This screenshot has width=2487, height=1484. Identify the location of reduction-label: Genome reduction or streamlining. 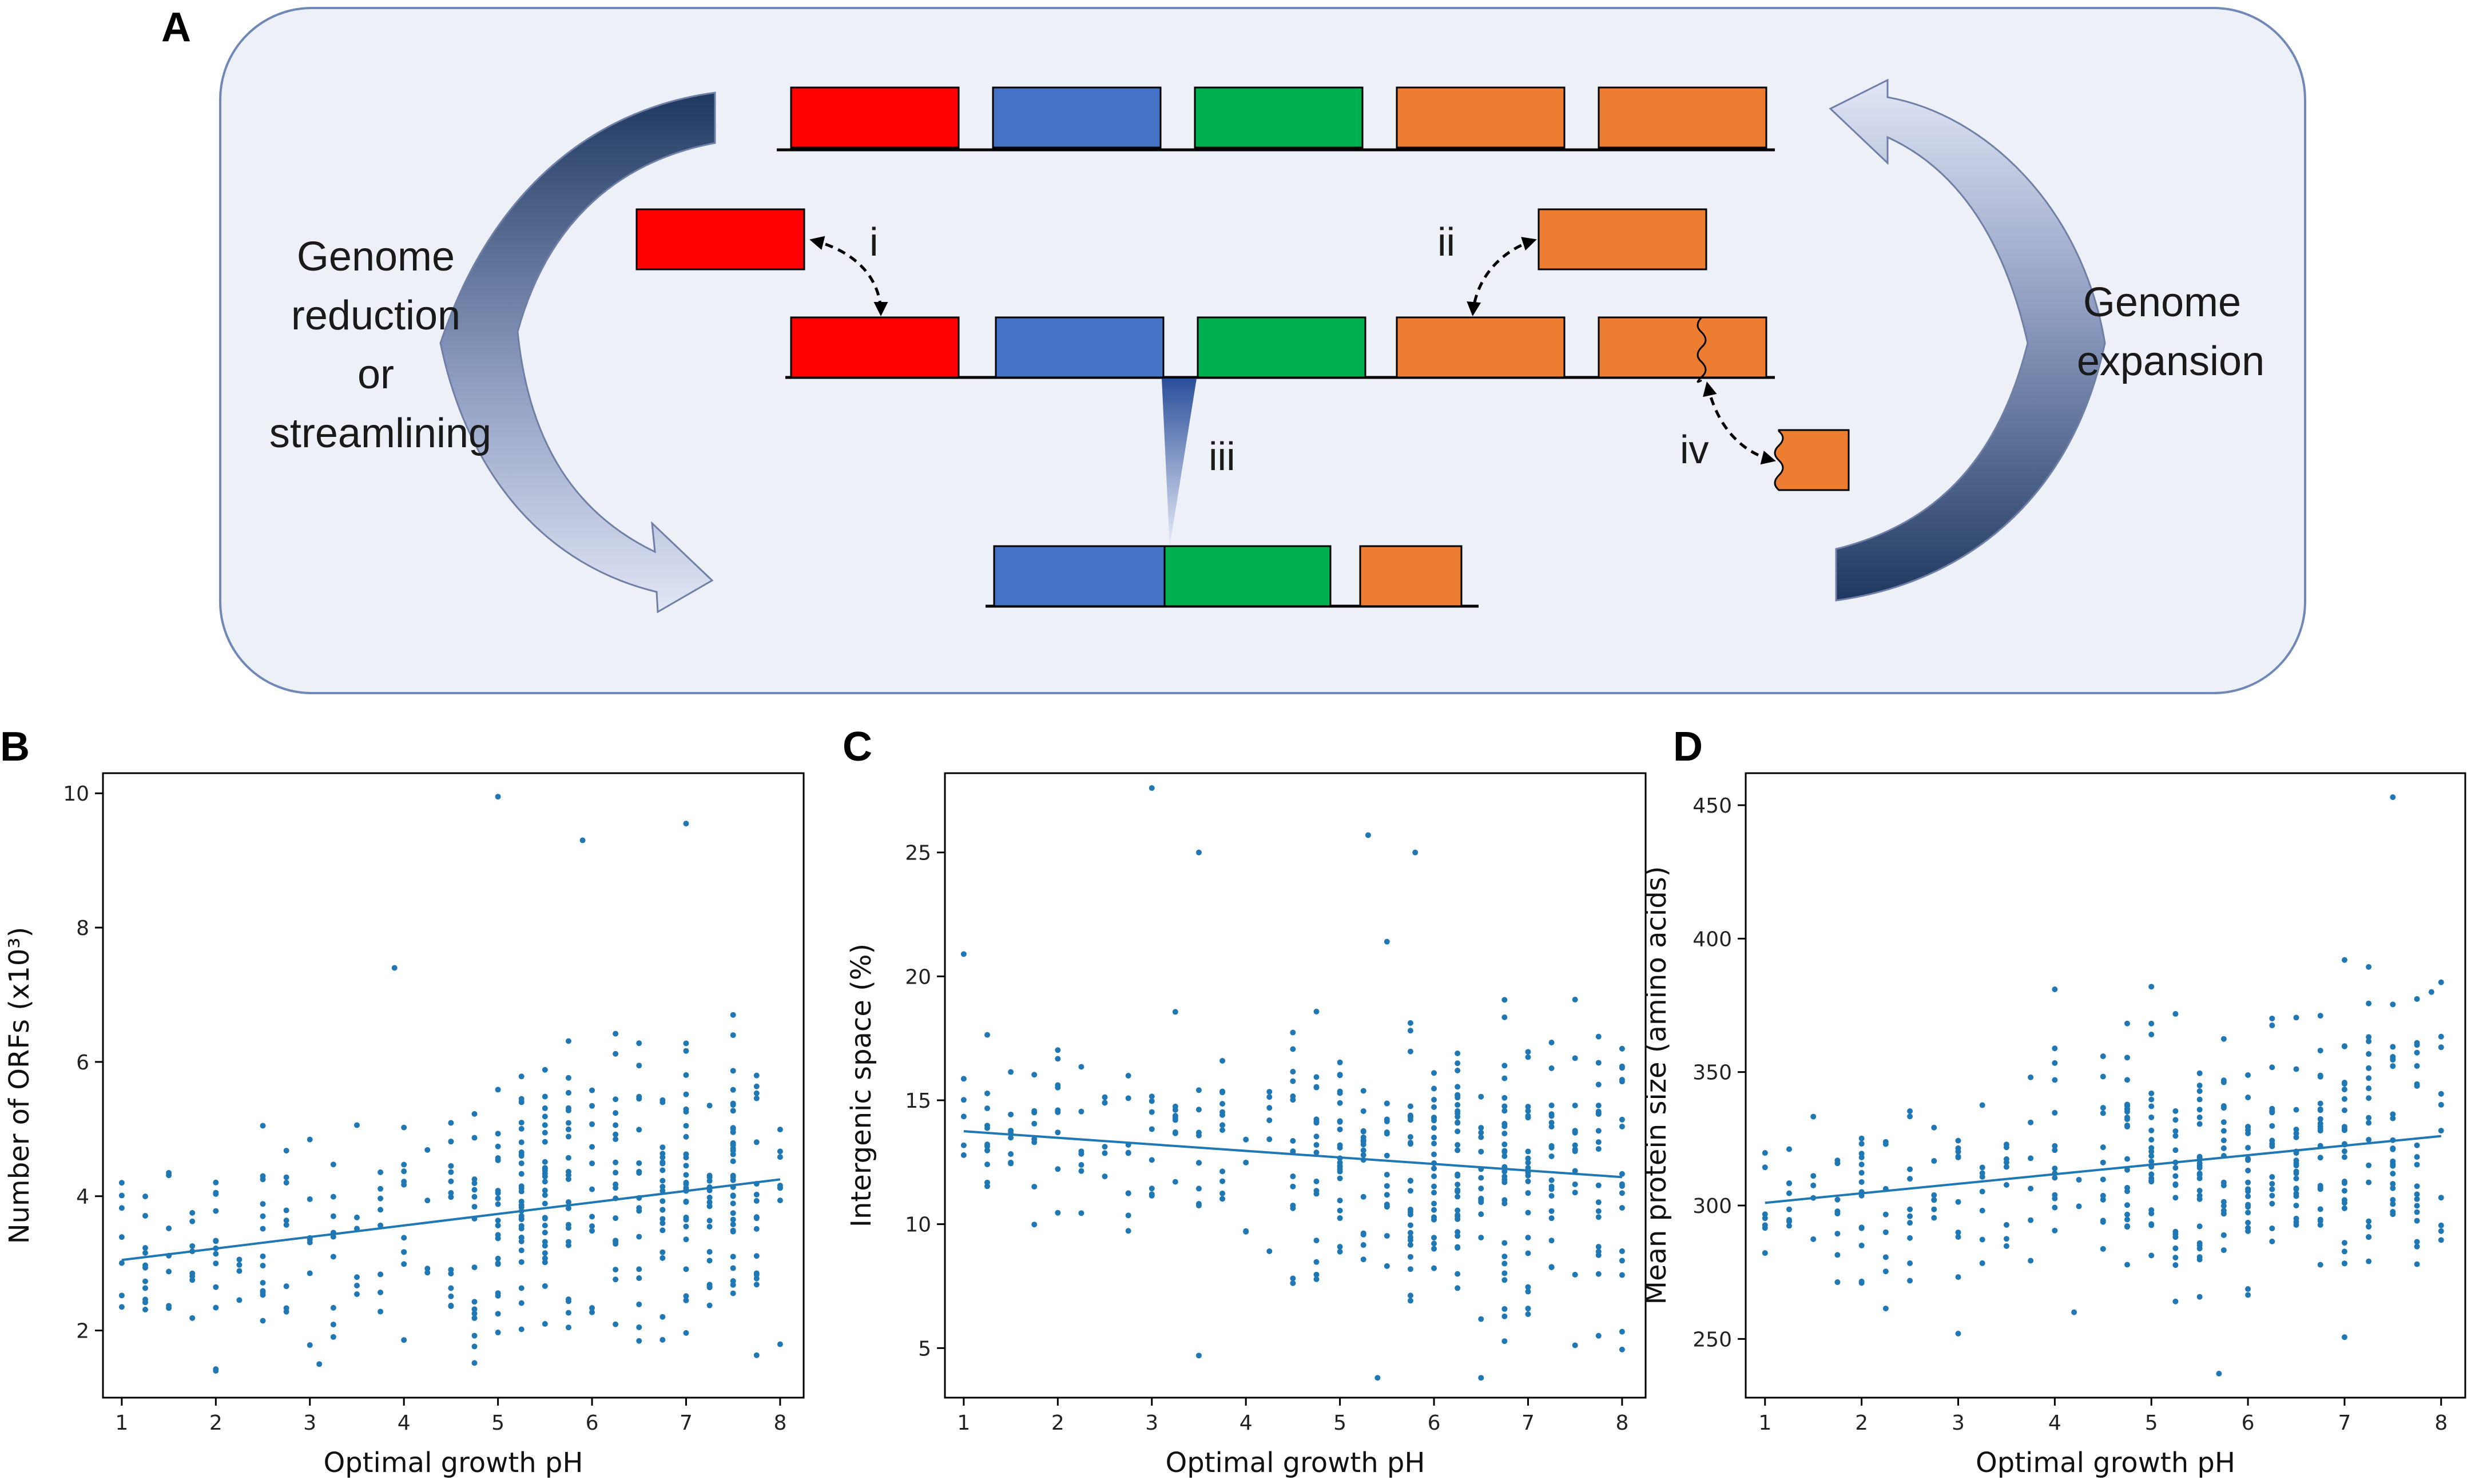
(380, 345).